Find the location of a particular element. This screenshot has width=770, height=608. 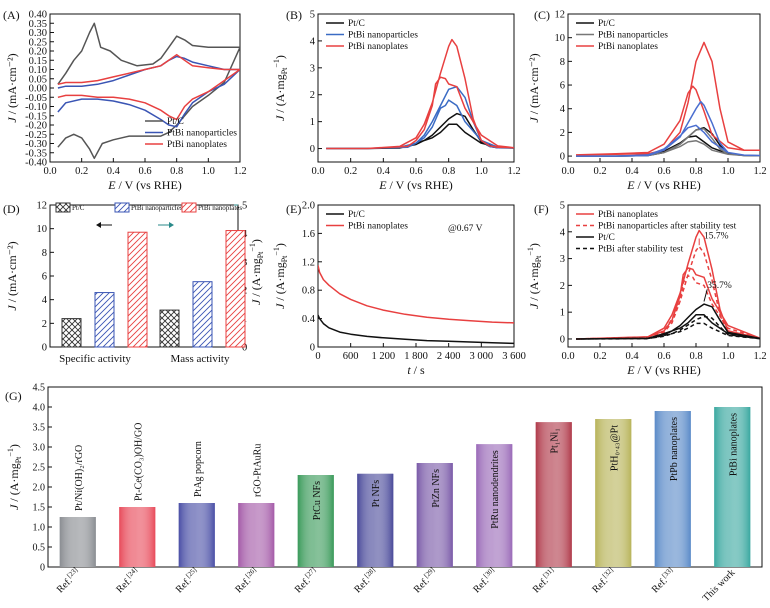

bar-label: PtBi nanoplates is located at coordinates (733, 444).